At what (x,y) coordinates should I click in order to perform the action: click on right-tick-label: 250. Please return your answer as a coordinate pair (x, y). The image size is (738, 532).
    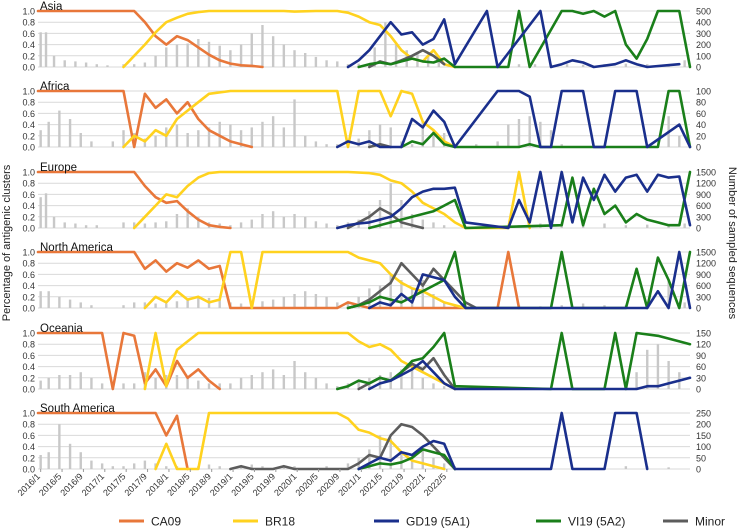
    Looking at the image, I should click on (703, 414).